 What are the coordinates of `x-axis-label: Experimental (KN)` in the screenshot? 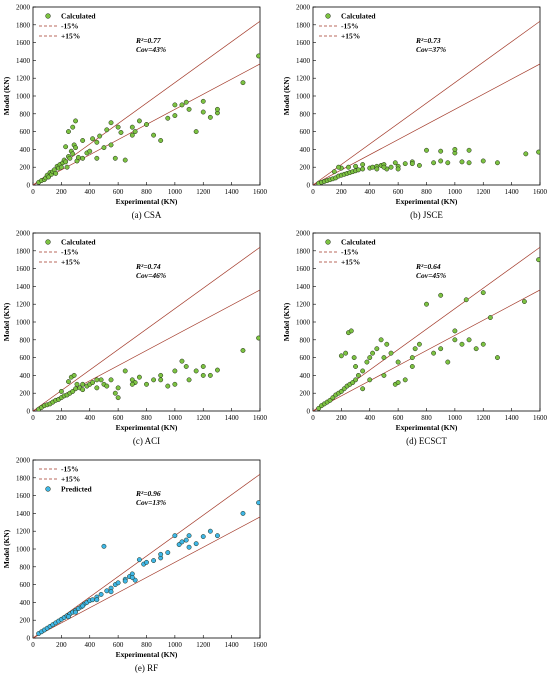 It's located at (427, 201).